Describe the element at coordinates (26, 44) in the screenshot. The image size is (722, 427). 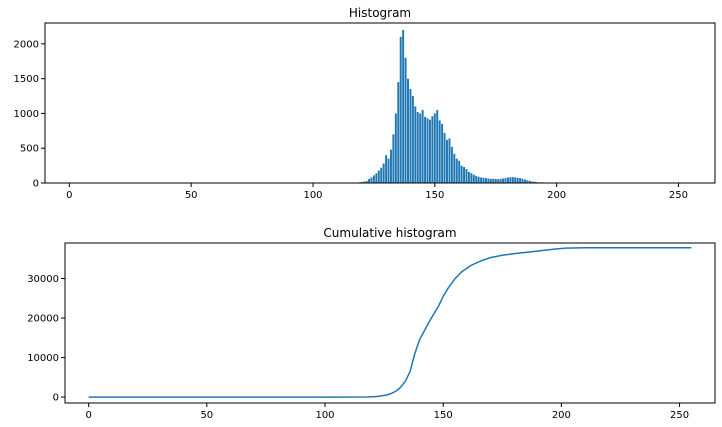
I see `y-tick-label: 2000` at that location.